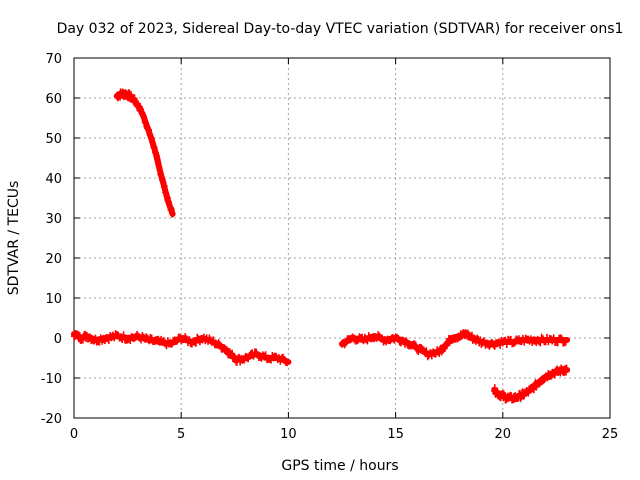 This screenshot has width=640, height=480. What do you see at coordinates (395, 434) in the screenshot?
I see `x-tick-label: 15` at bounding box center [395, 434].